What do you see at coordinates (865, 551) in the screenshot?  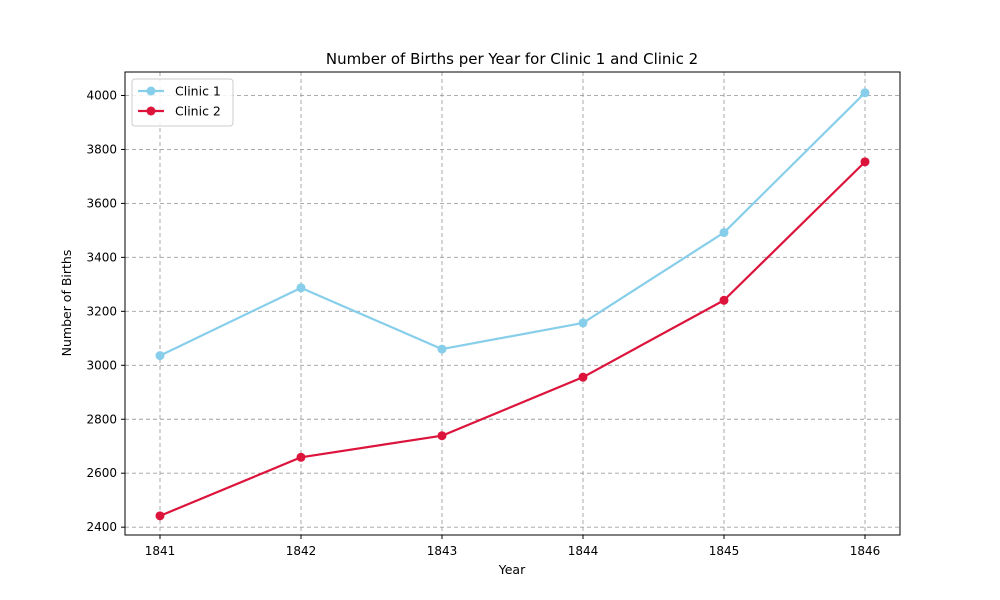 I see `x-tick-label: 1846` at bounding box center [865, 551].